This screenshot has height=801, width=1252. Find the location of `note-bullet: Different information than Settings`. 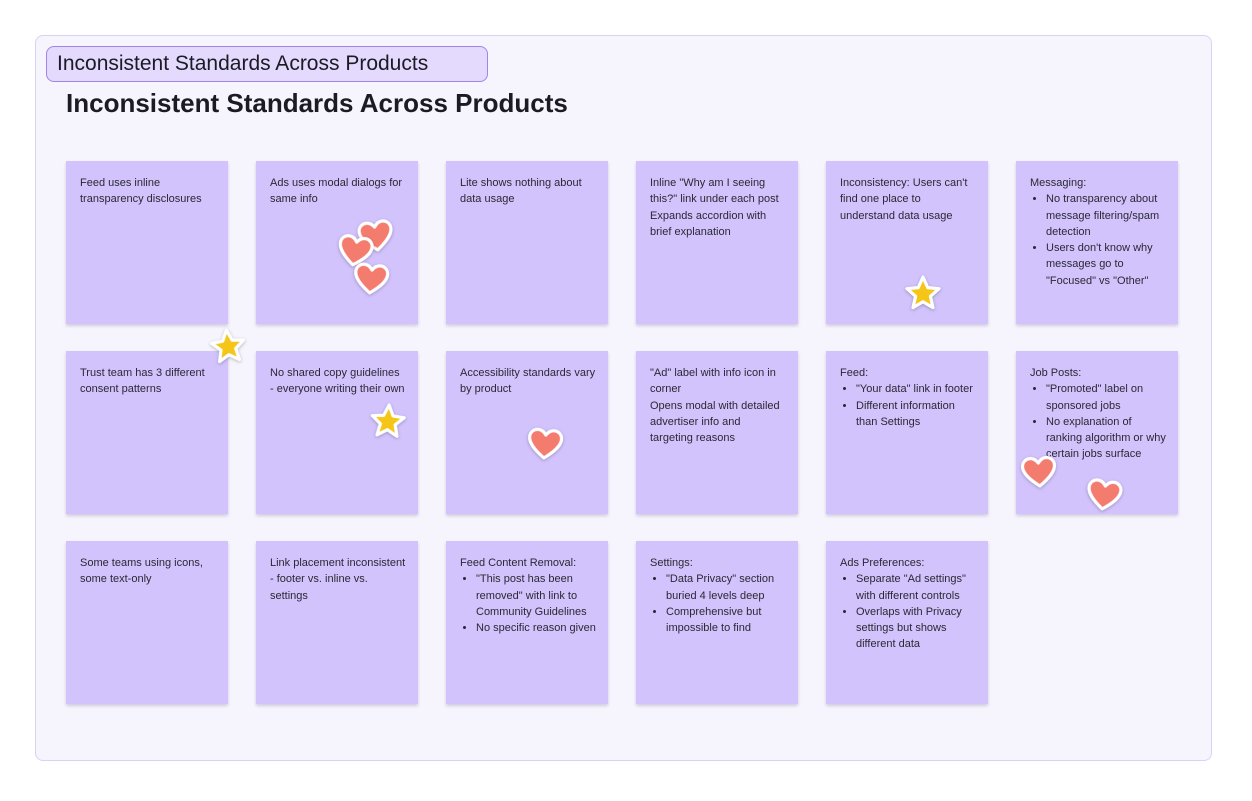

note-bullet: Different information than Settings is located at coordinates (916, 414).